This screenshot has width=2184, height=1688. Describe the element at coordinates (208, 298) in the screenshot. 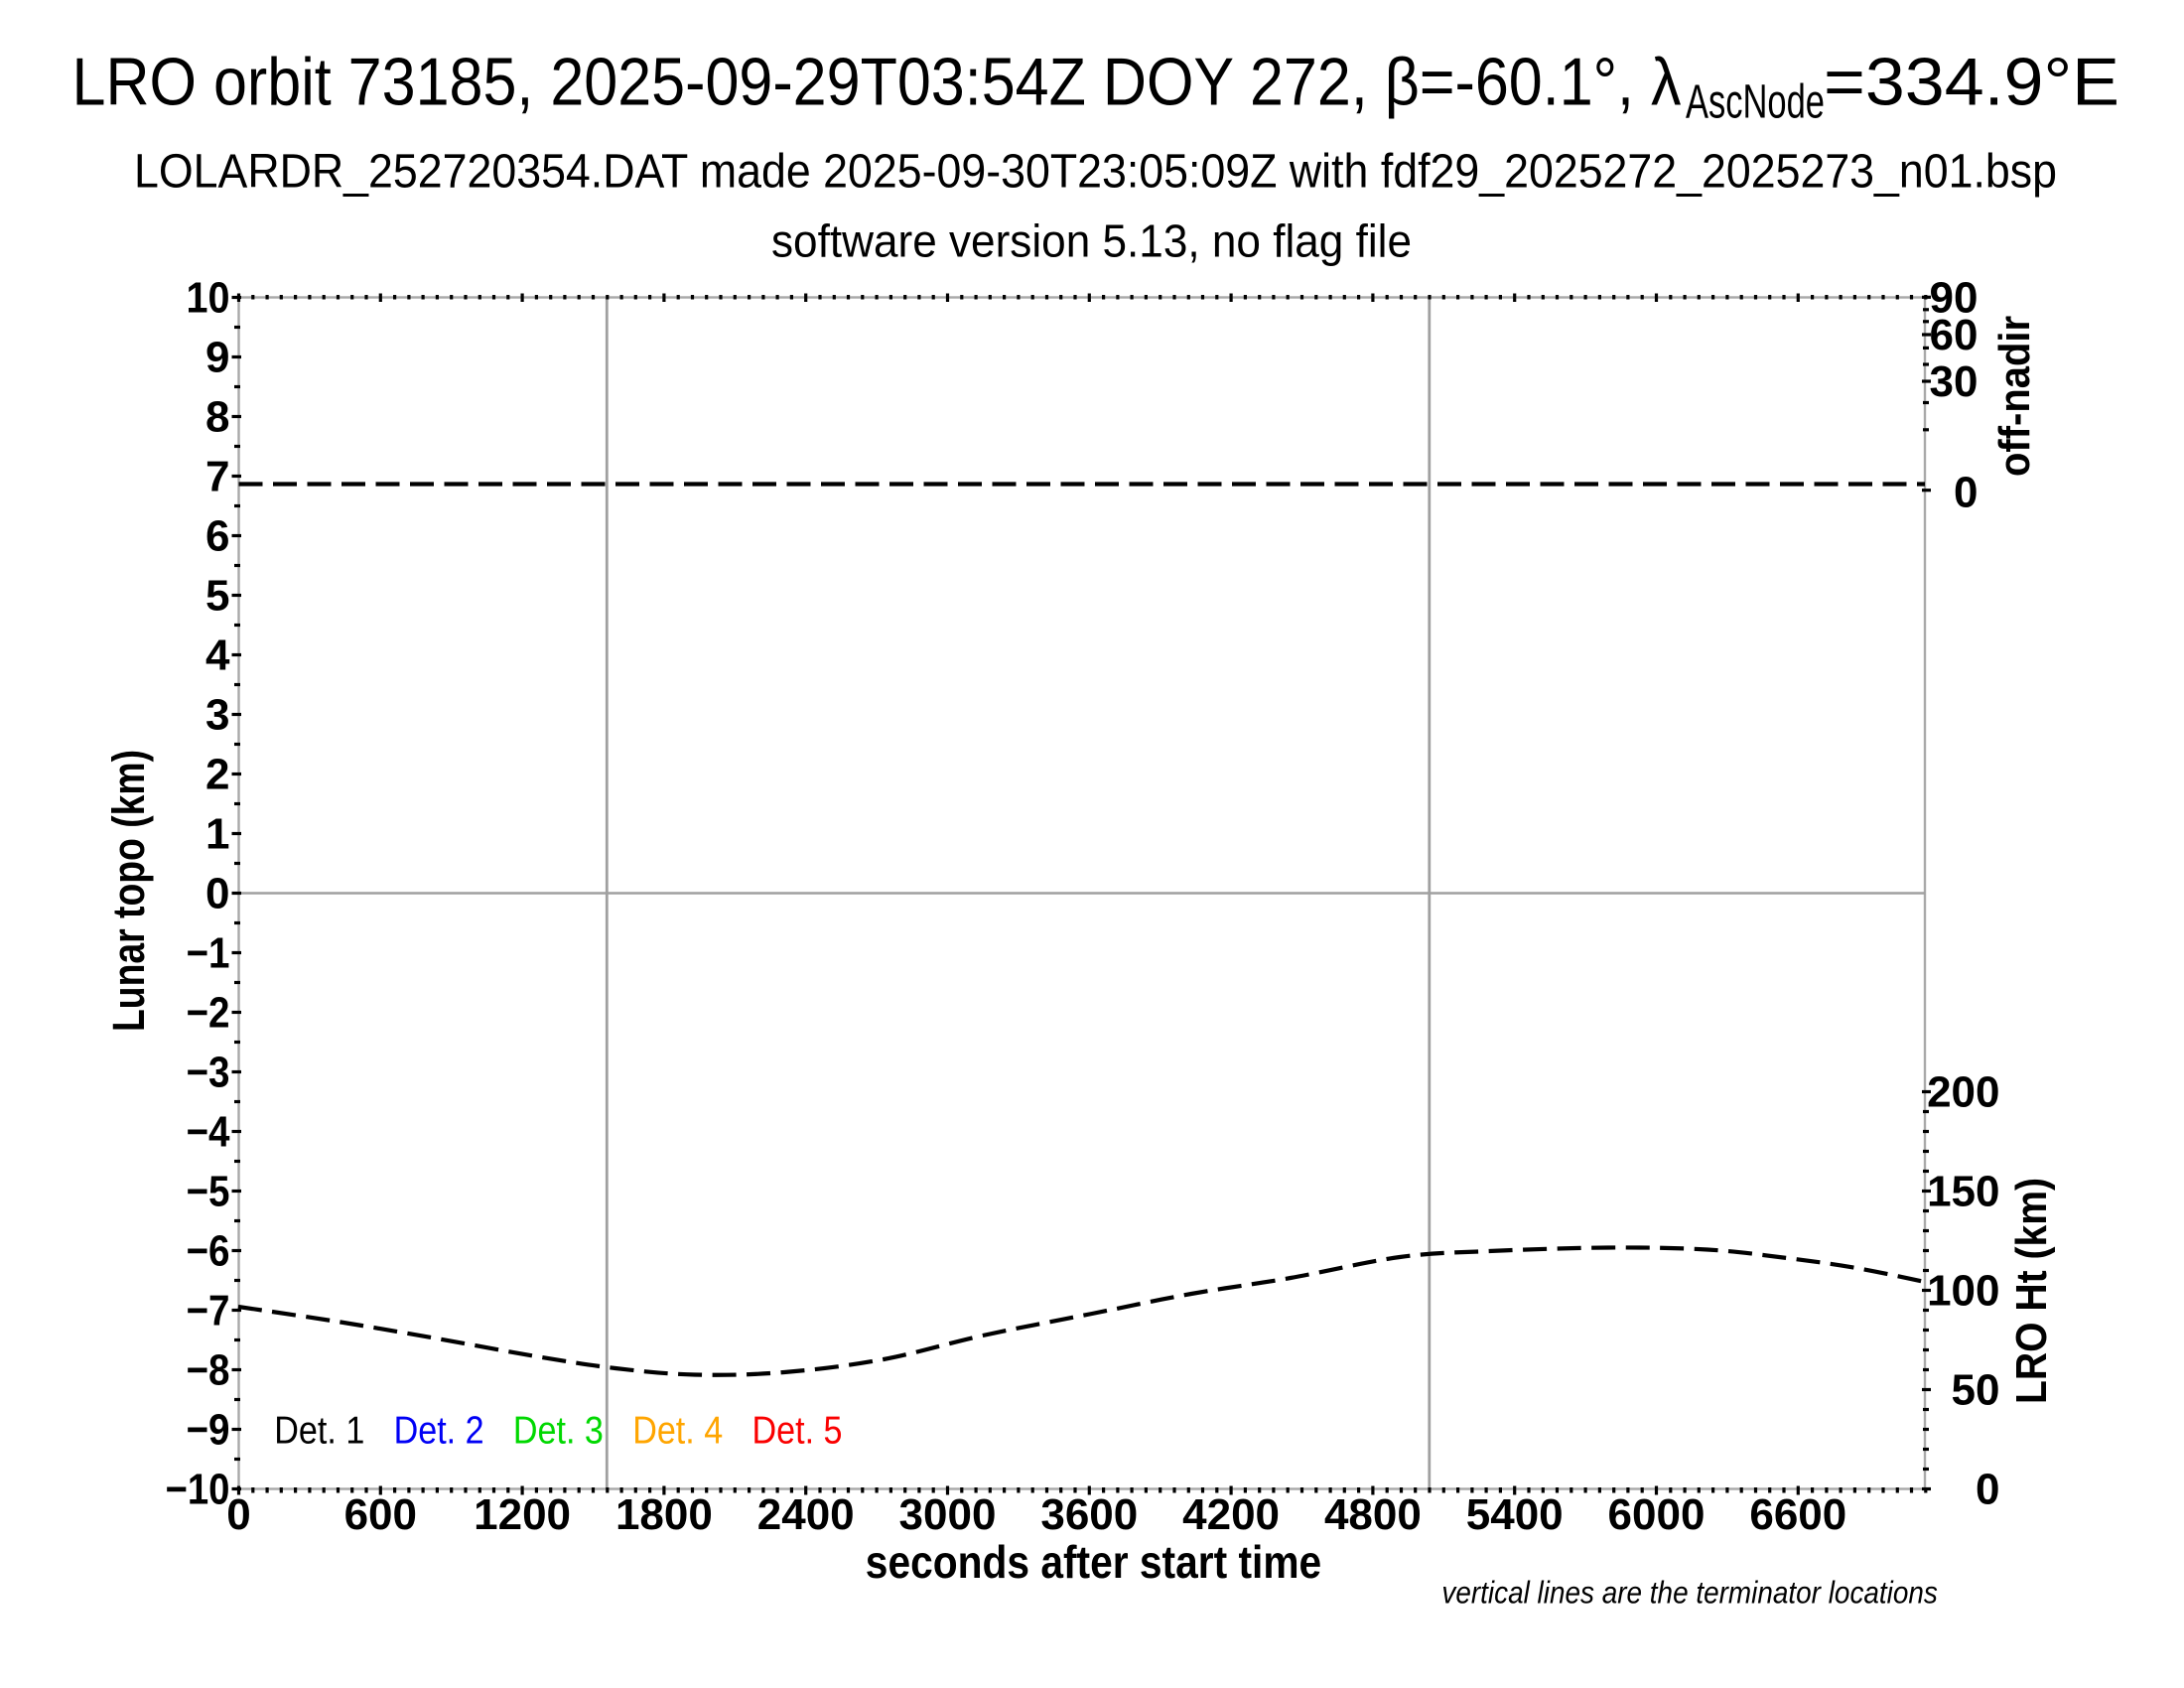

I see `svg-text: 10` at that location.